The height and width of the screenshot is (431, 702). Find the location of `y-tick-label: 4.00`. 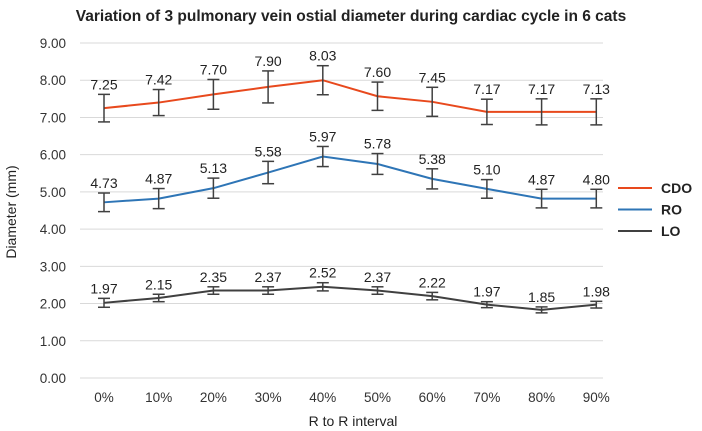

y-tick-label: 4.00 is located at coordinates (53, 229).